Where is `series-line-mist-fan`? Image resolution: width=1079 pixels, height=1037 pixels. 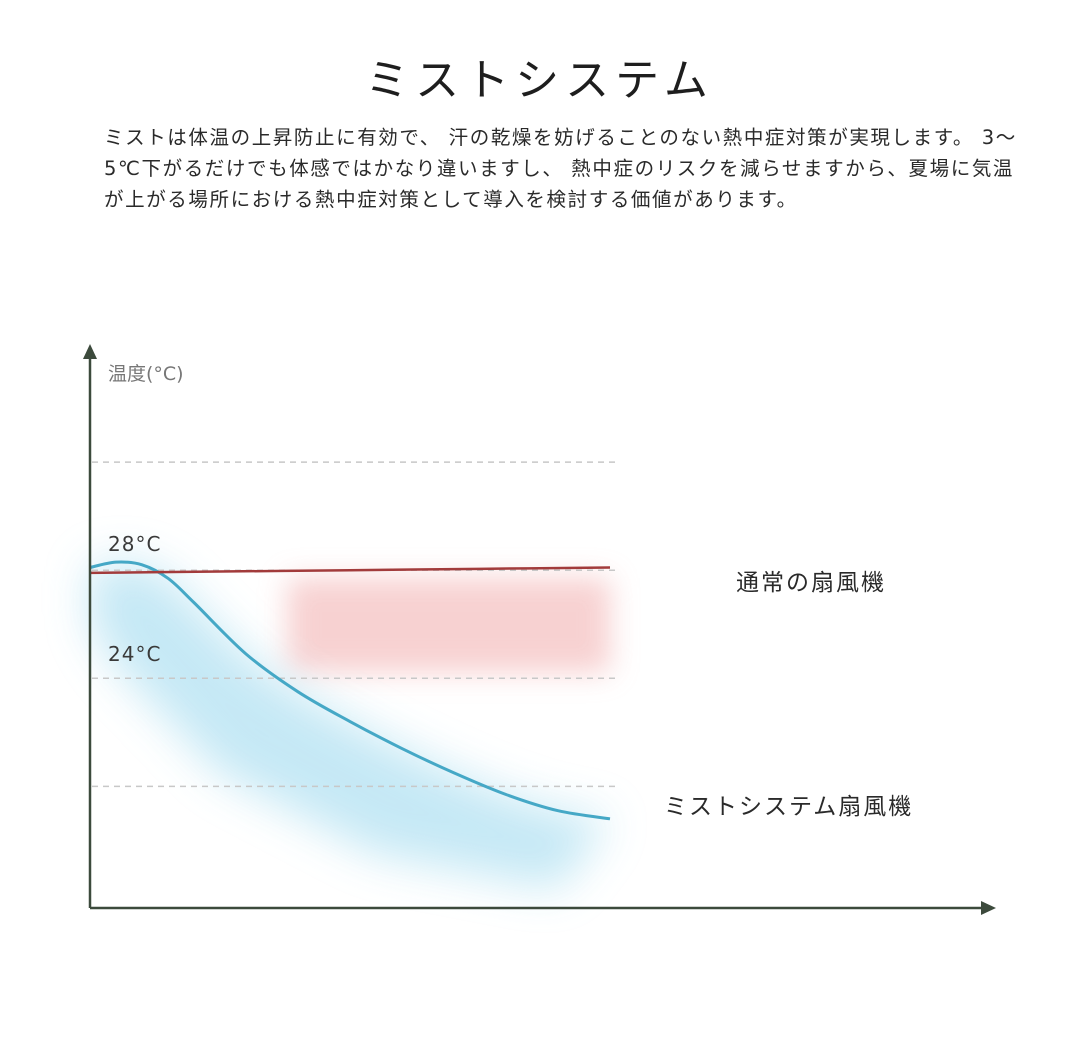
series-line-mist-fan is located at coordinates (350, 690).